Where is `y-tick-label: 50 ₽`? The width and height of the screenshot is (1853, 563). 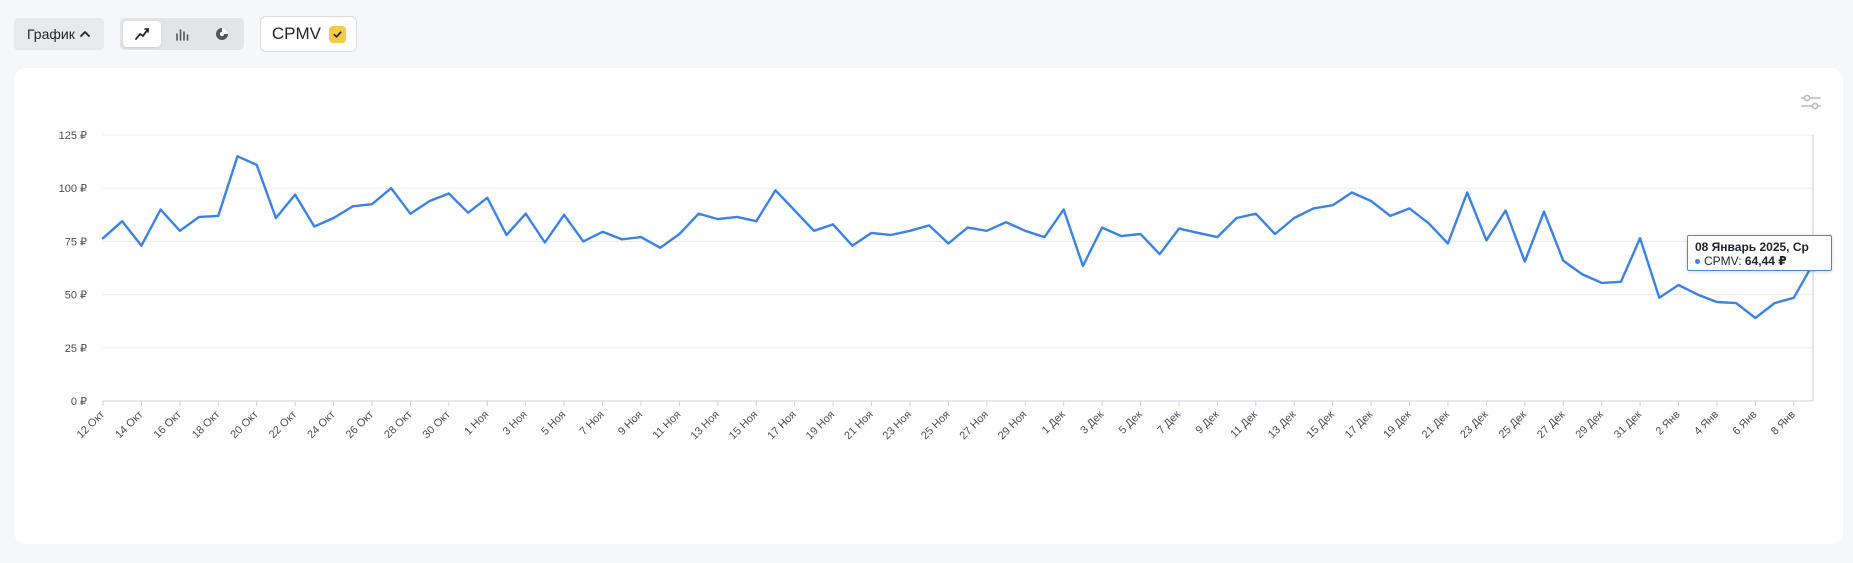
y-tick-label: 50 ₽ is located at coordinates (76, 296).